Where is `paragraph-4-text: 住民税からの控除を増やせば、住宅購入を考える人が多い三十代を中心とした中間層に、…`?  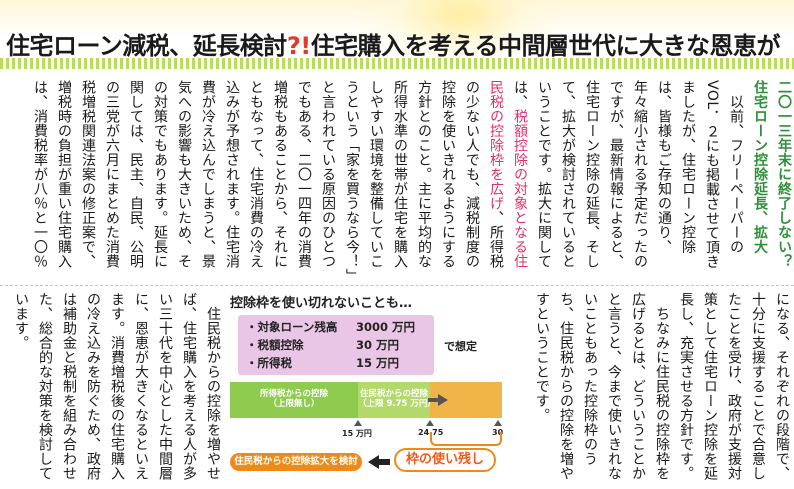 paragraph-4-text: 住民税からの控除を増やせば、住宅購入を考える人が多い三十代を中心とした中間層に、… is located at coordinates (117, 386).